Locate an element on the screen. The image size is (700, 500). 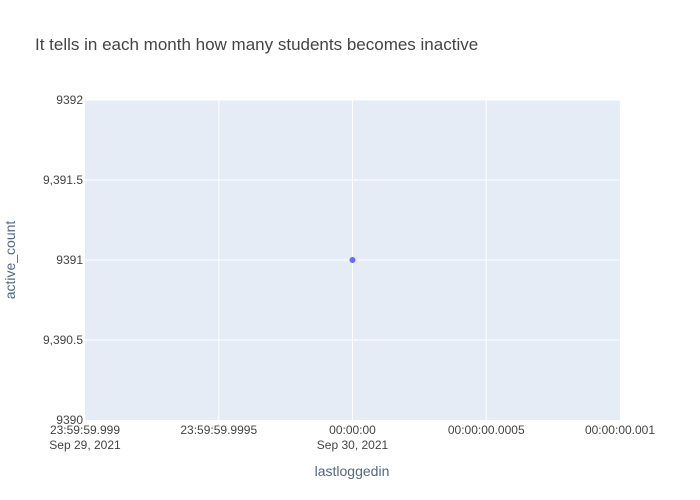
x-tick-date-label: Sep 30, 2021 is located at coordinates (353, 445).